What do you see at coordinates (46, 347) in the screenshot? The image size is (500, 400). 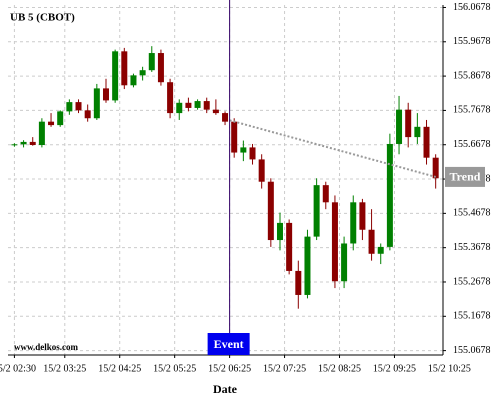 I see `source-label: www.delkos.com` at bounding box center [46, 347].